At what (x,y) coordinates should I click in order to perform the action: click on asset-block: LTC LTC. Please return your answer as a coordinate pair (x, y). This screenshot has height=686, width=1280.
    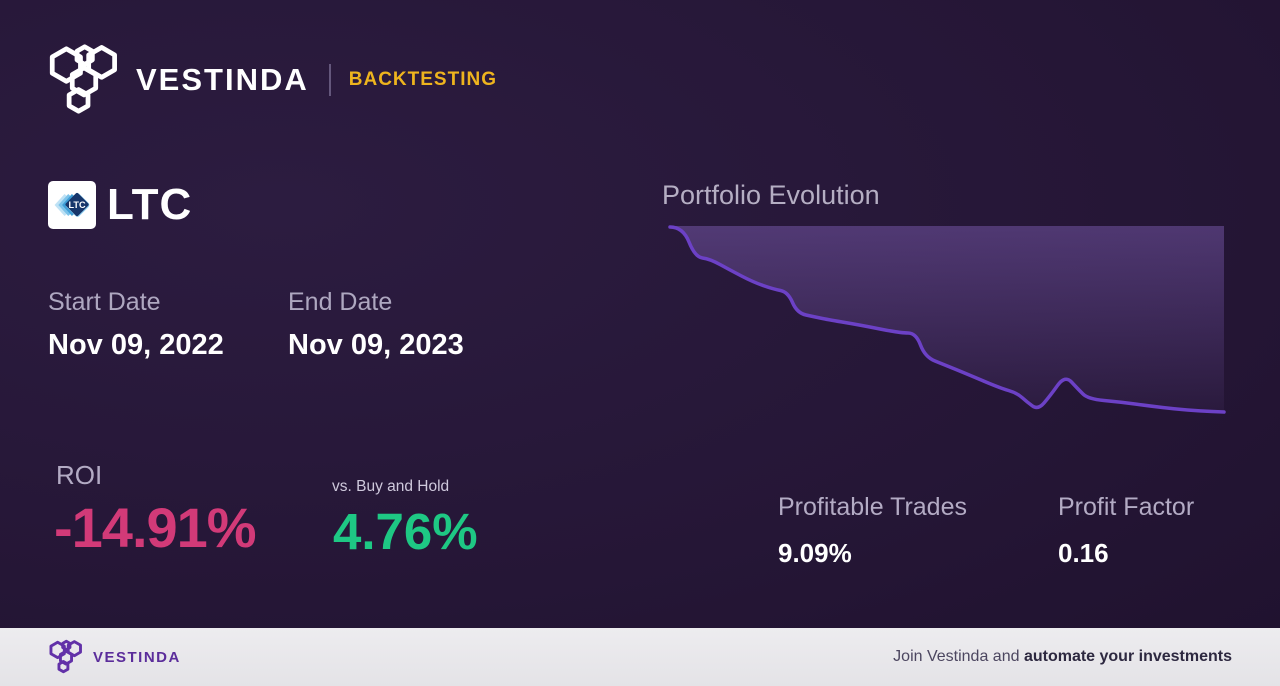
    Looking at the image, I should click on (120, 205).